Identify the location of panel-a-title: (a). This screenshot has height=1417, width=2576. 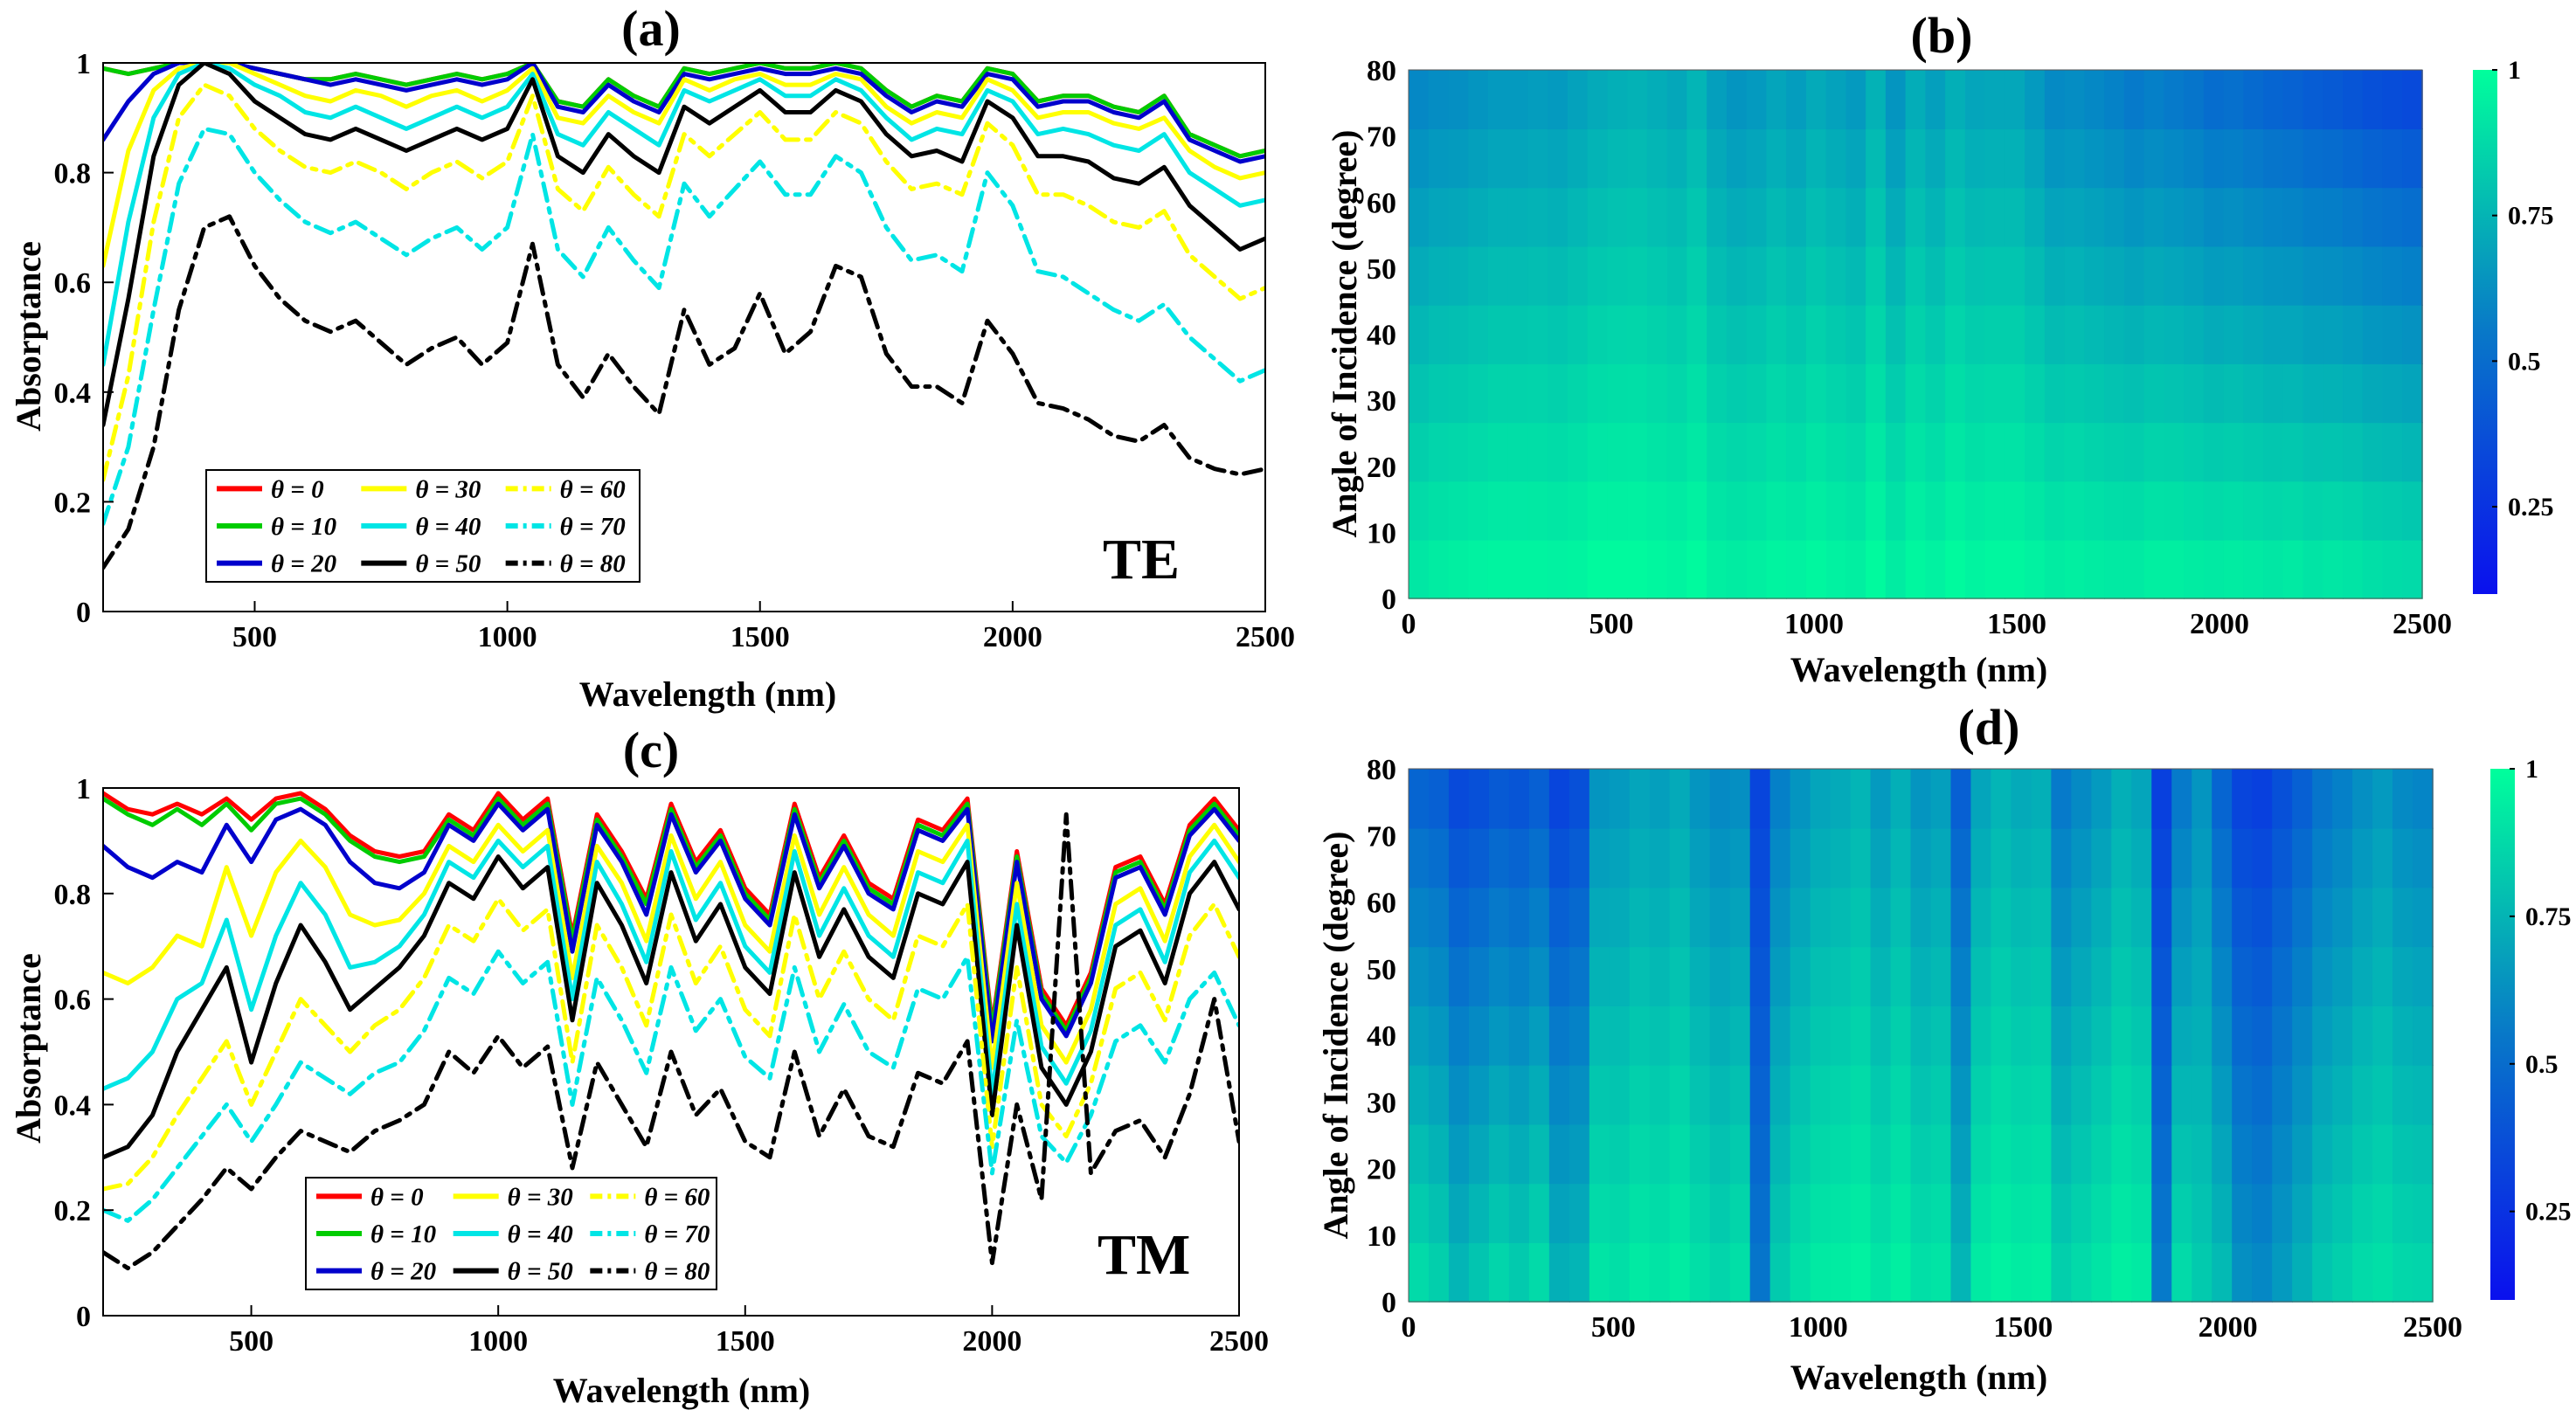
(651, 28).